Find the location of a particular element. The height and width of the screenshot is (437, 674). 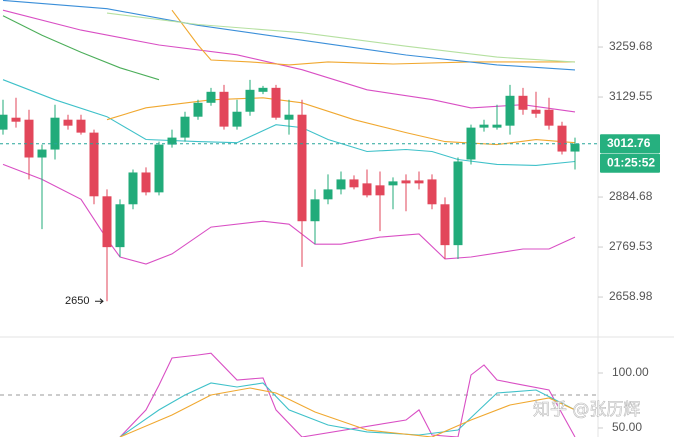

min-marker-label: 2650 is located at coordinates (77, 301).